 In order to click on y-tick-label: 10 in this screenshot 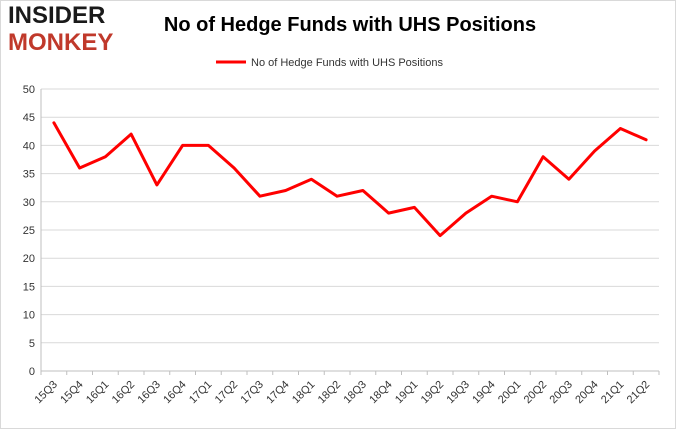, I will do `click(29, 316)`.